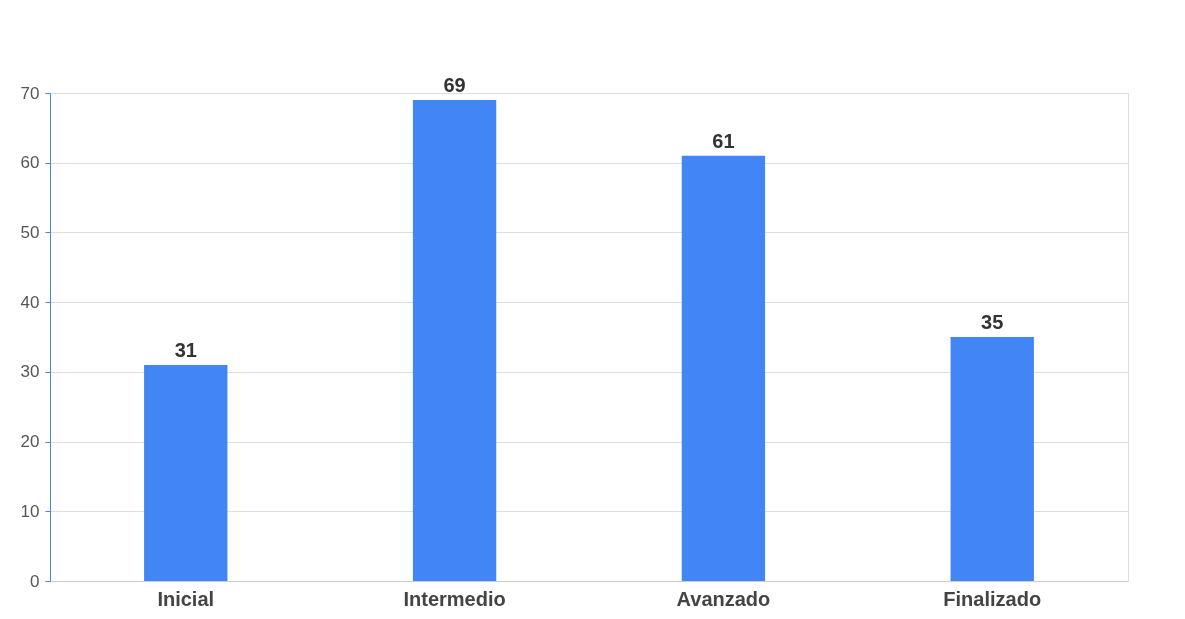  I want to click on x-tick-label: Intermedio, so click(454, 598).